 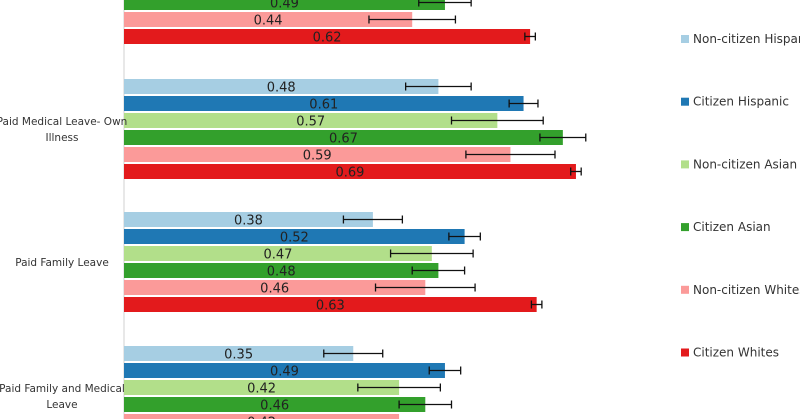 What do you see at coordinates (62, 0) in the screenshot?
I see `category-label-0-0: Caregiving` at bounding box center [62, 0].